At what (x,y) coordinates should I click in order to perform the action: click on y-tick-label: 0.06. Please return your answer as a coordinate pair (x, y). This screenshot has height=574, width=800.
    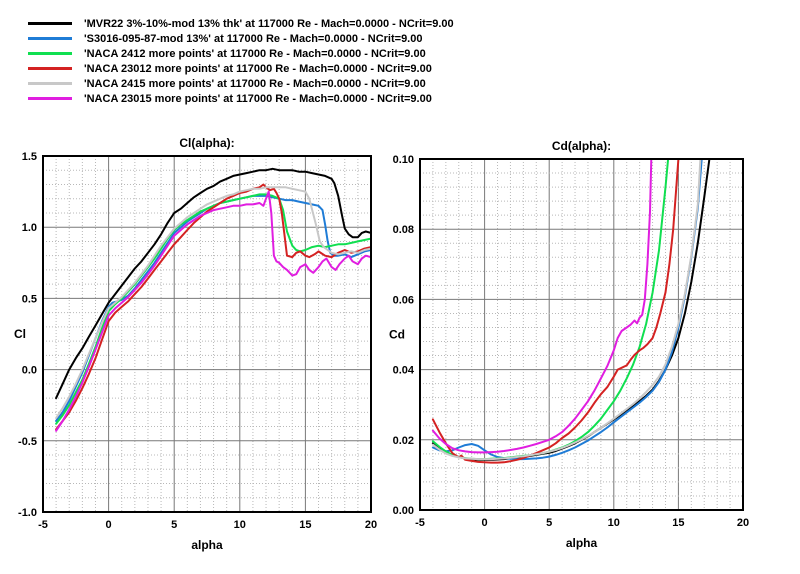
    Looking at the image, I should click on (403, 300).